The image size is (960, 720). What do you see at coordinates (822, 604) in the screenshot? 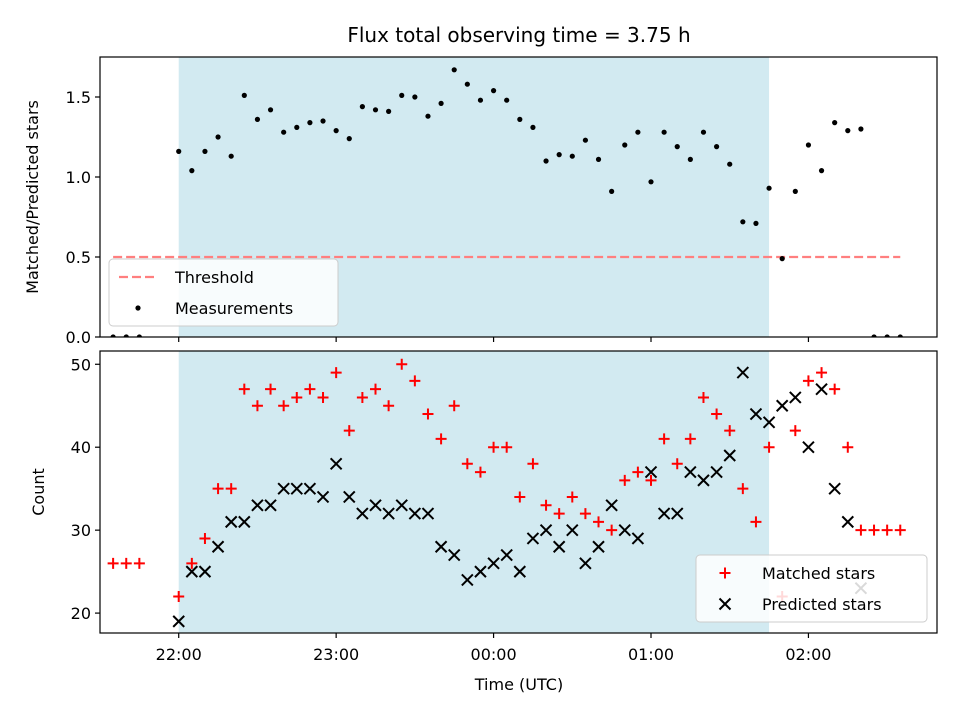
I see `legend-label: Predicted stars` at bounding box center [822, 604].